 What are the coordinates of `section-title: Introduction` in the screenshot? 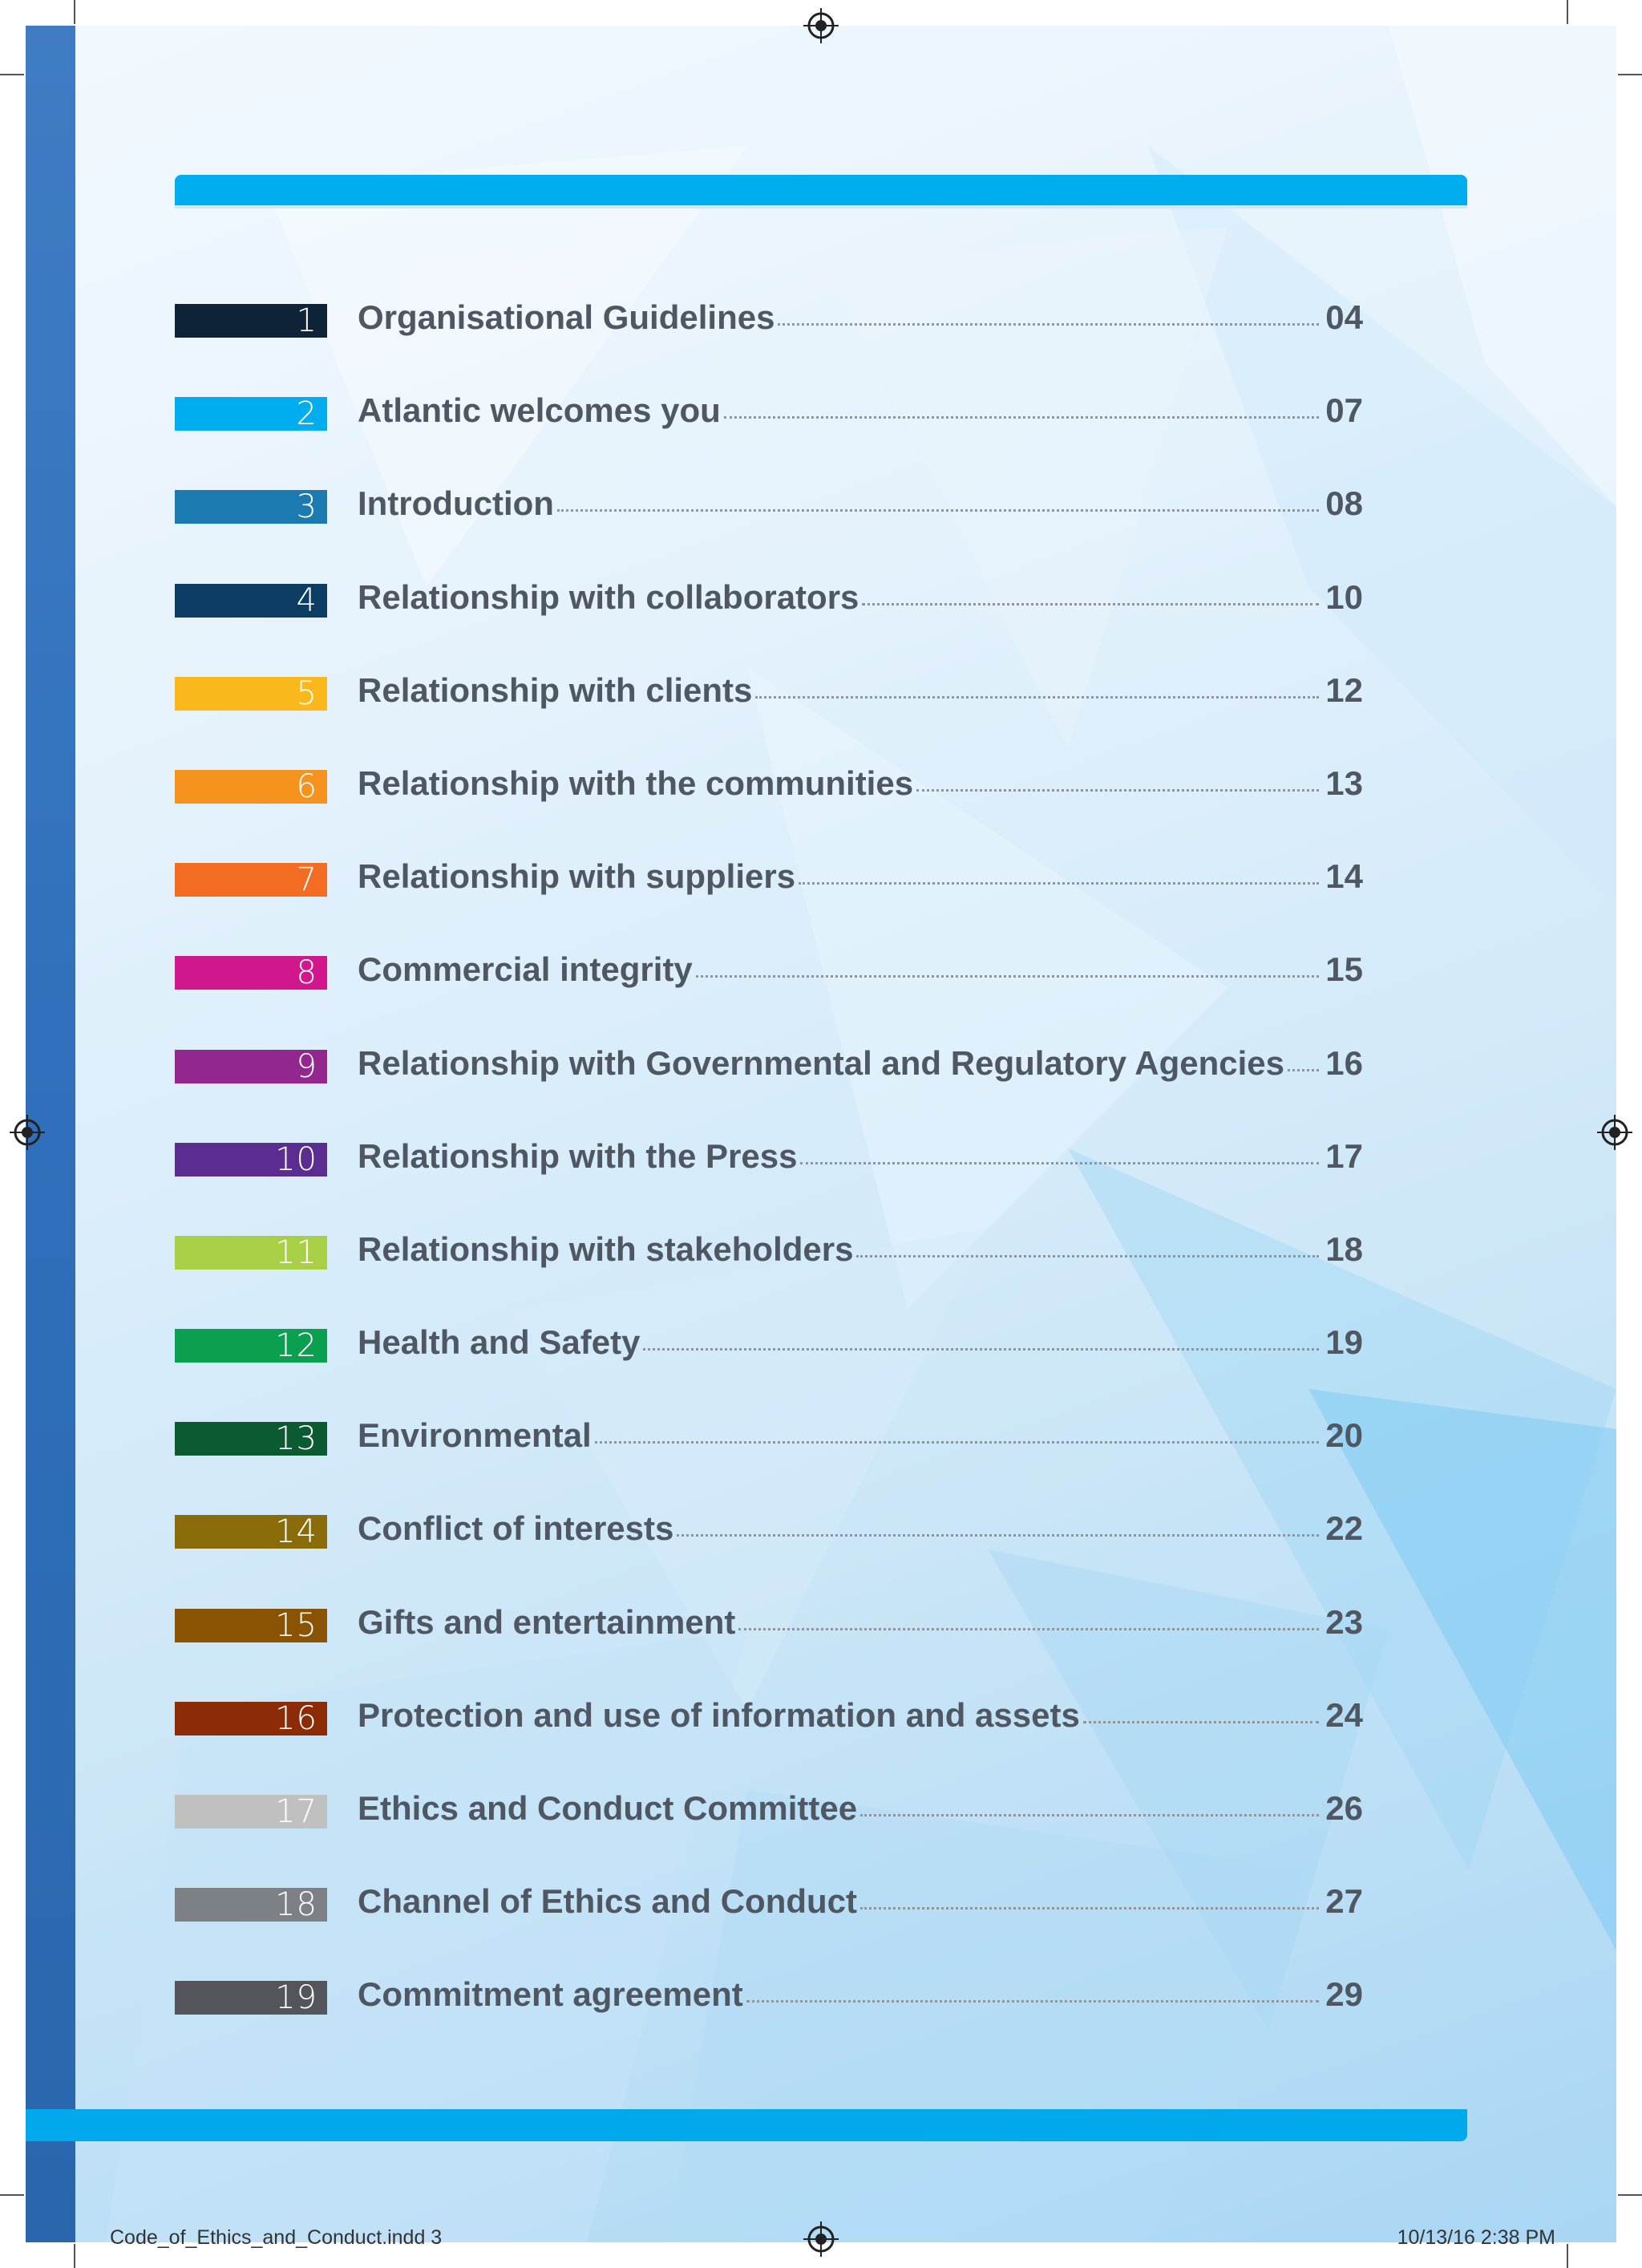 It's located at (456, 504).